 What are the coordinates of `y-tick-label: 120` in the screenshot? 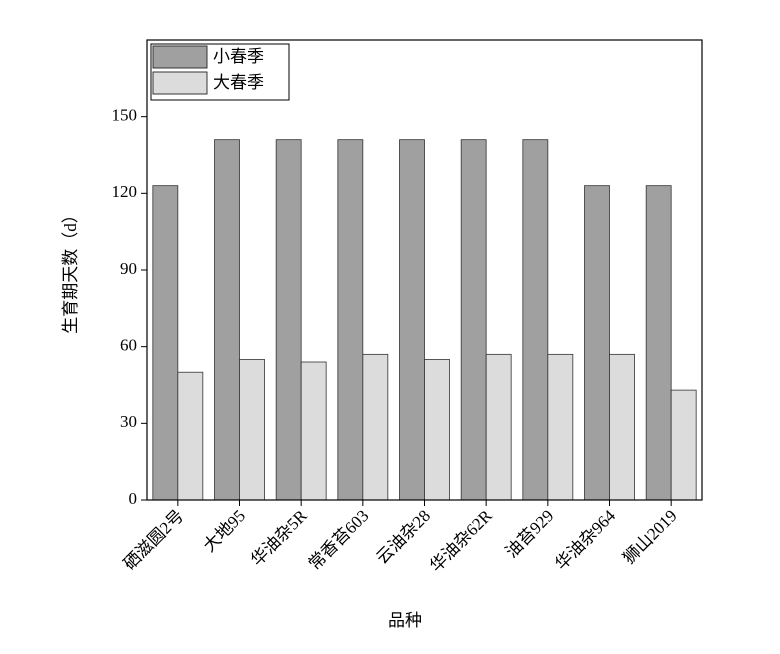 It's located at (125, 191).